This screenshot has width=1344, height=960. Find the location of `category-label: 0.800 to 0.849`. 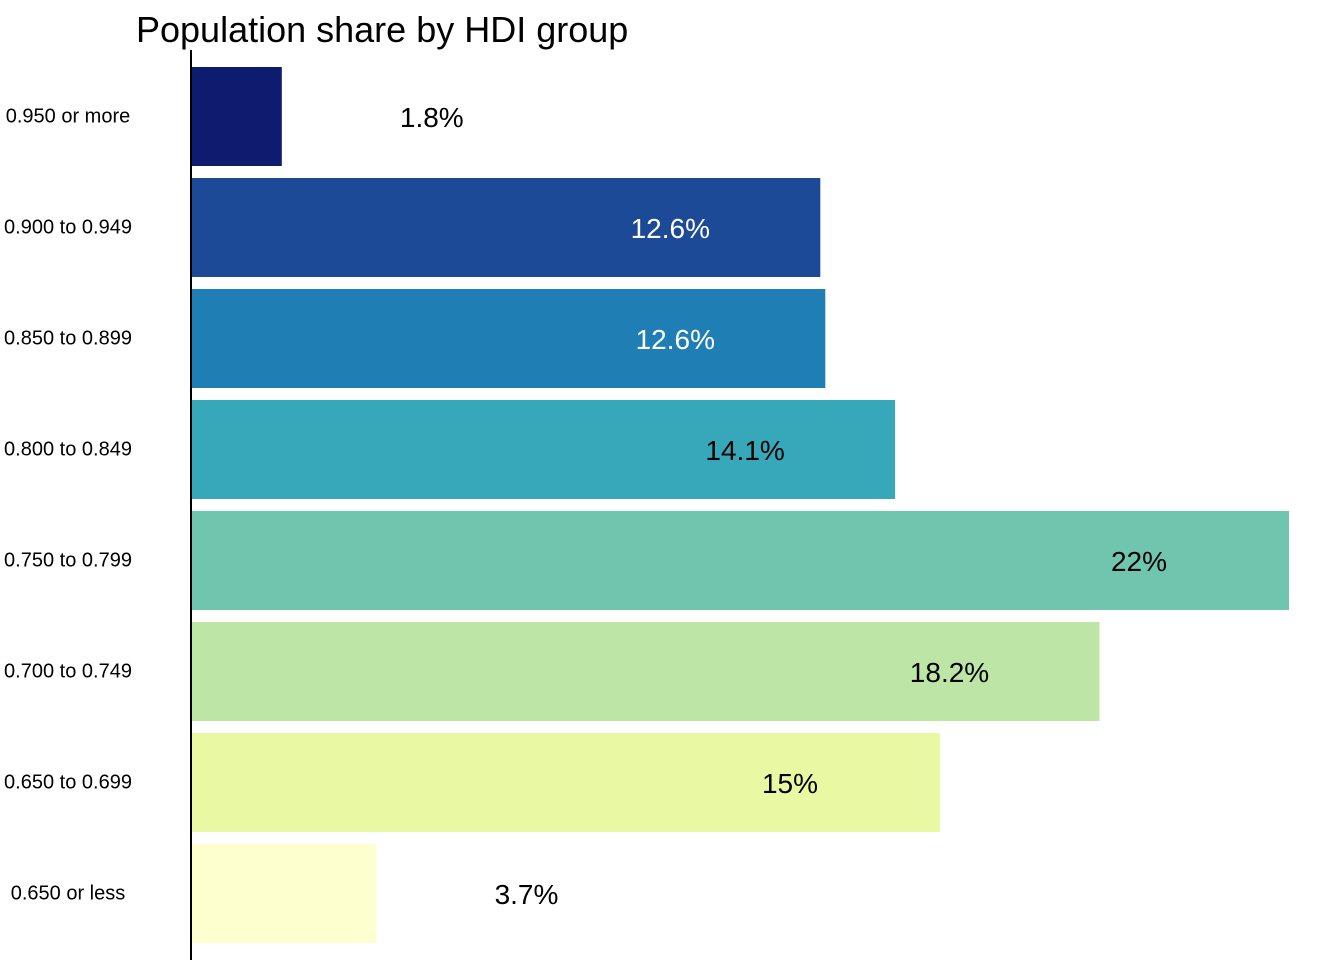

category-label: 0.800 to 0.849 is located at coordinates (68, 450).